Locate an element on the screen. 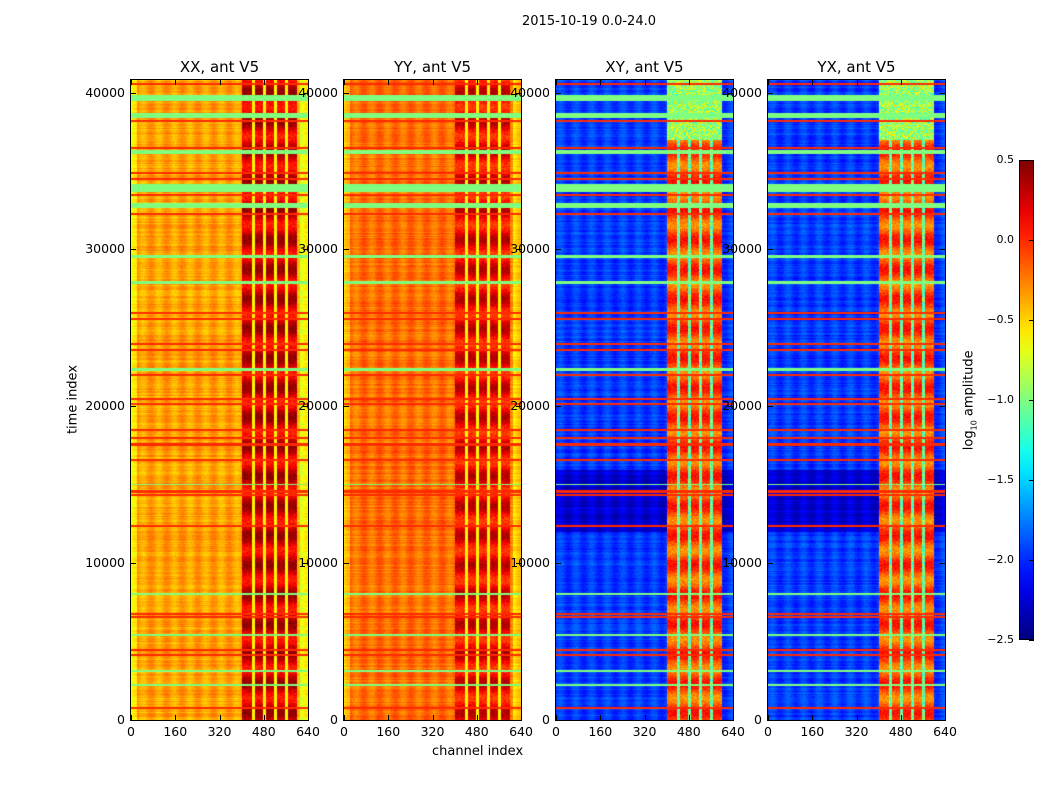  panel-title: XX, ant V5 is located at coordinates (219, 67).